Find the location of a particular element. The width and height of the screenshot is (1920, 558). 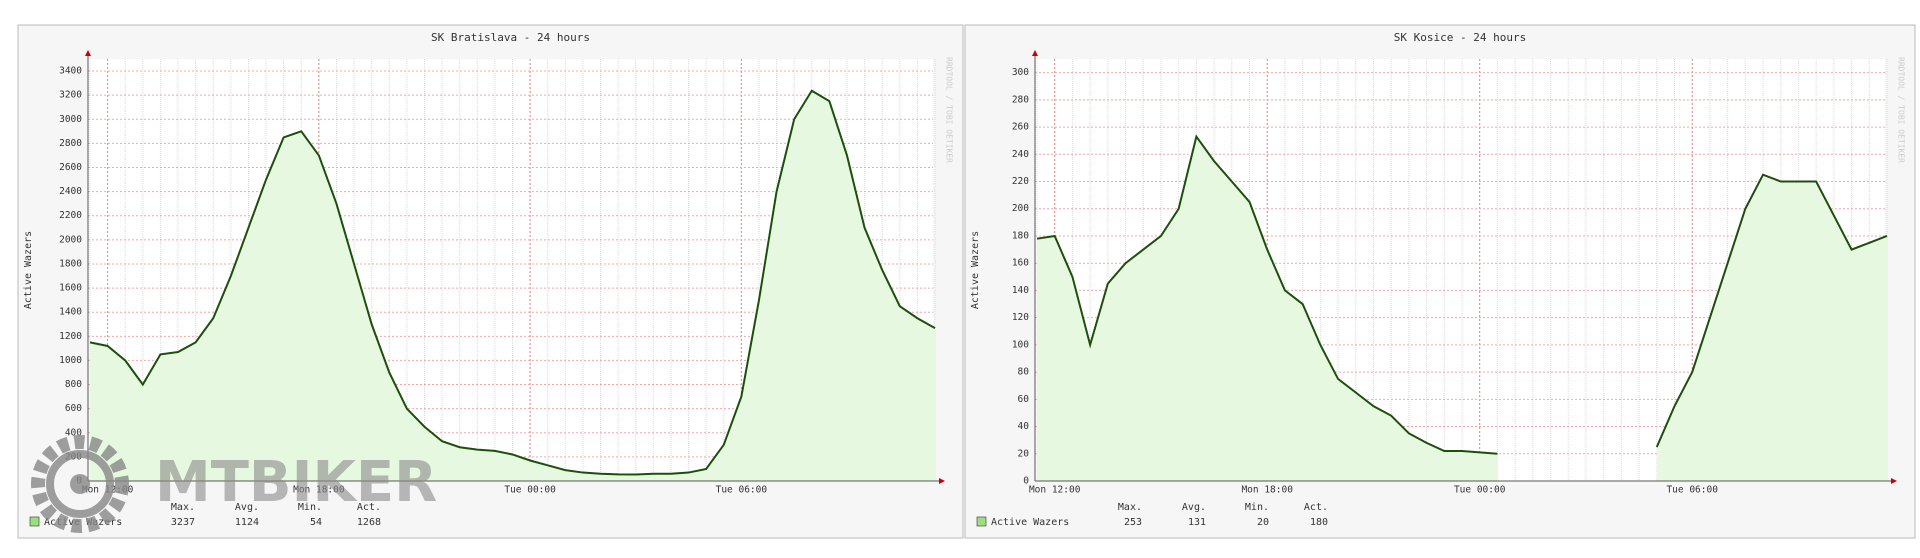

y-tick-label: 3400 is located at coordinates (70, 71).